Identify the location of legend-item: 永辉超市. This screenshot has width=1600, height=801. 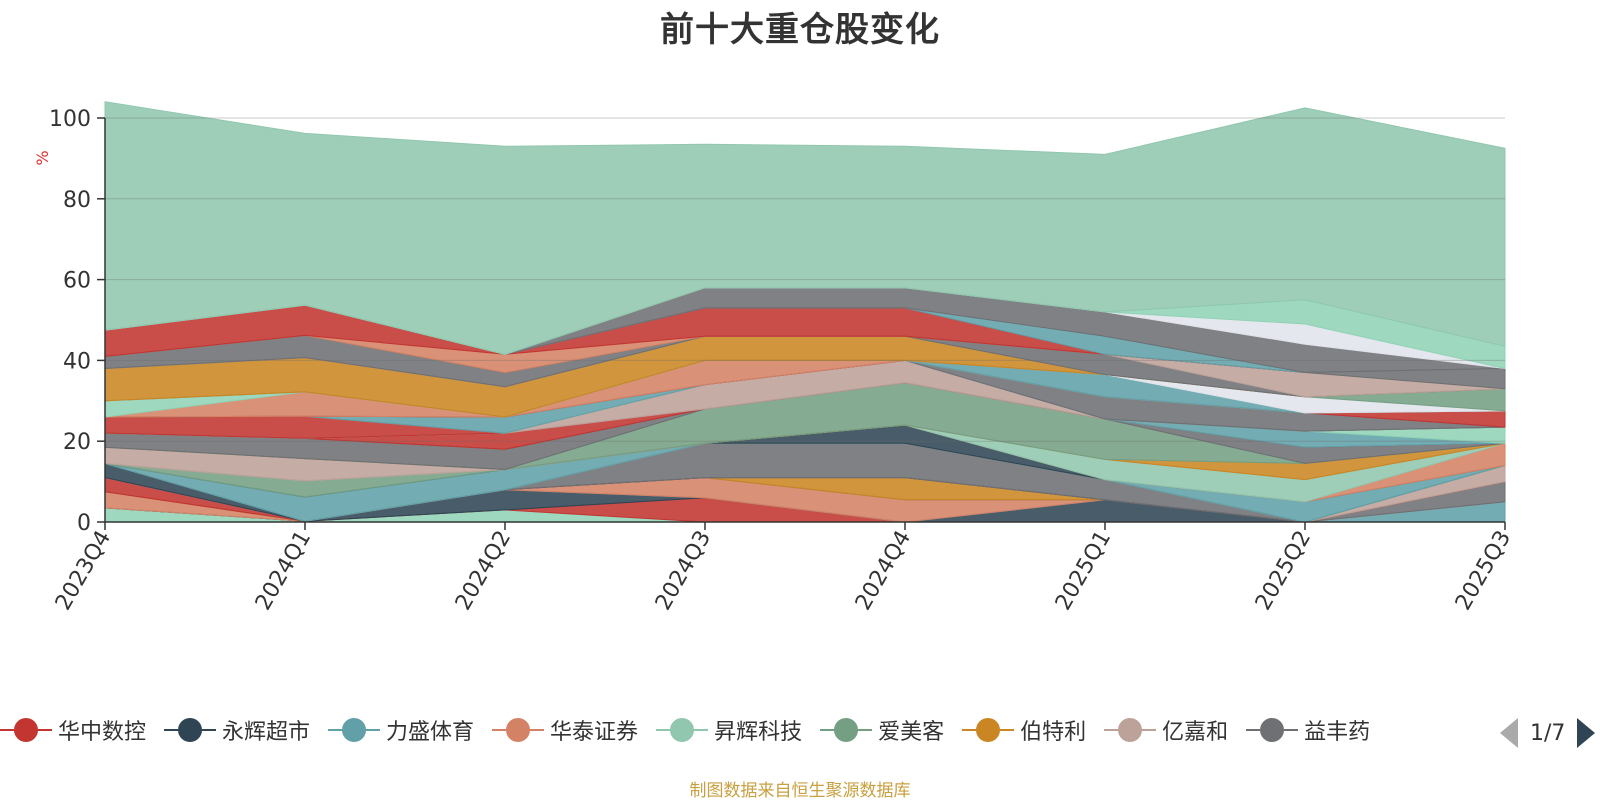
(237, 730).